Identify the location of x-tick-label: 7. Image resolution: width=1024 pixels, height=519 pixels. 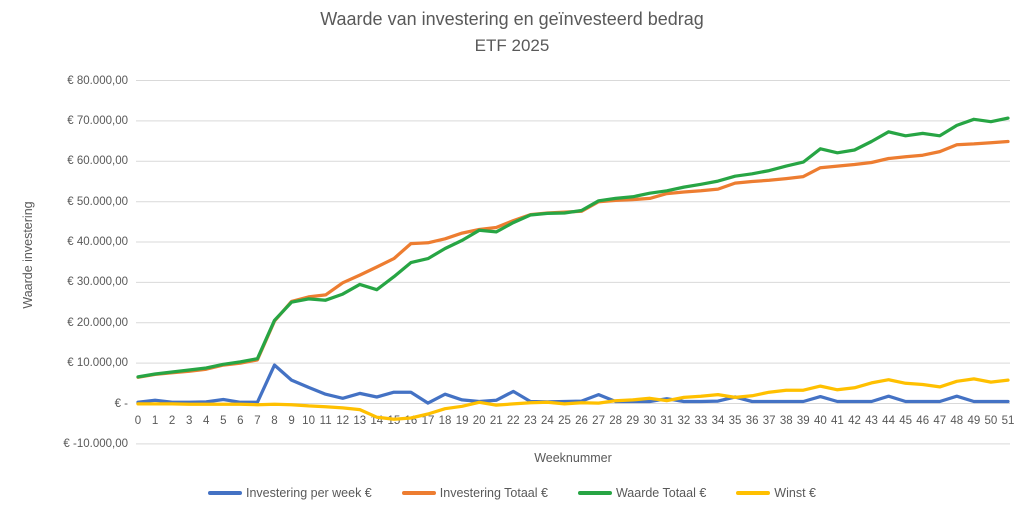
(257, 421).